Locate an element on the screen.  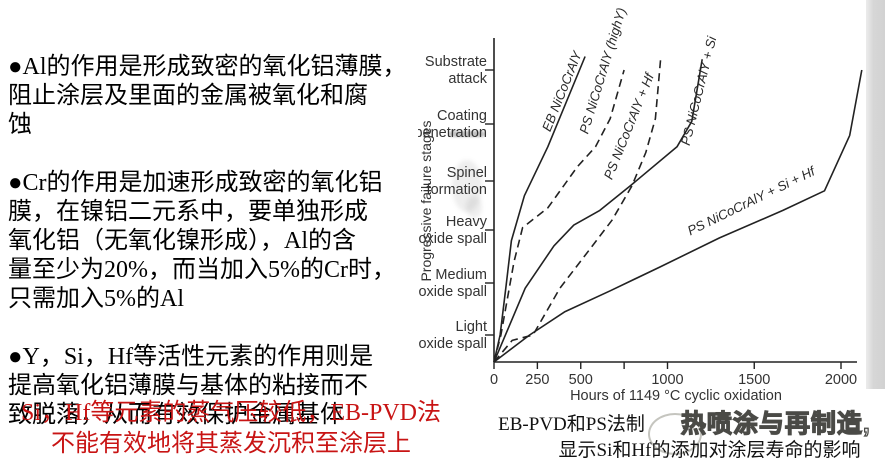
y-stage-label: Coating is located at coordinates (462, 116).